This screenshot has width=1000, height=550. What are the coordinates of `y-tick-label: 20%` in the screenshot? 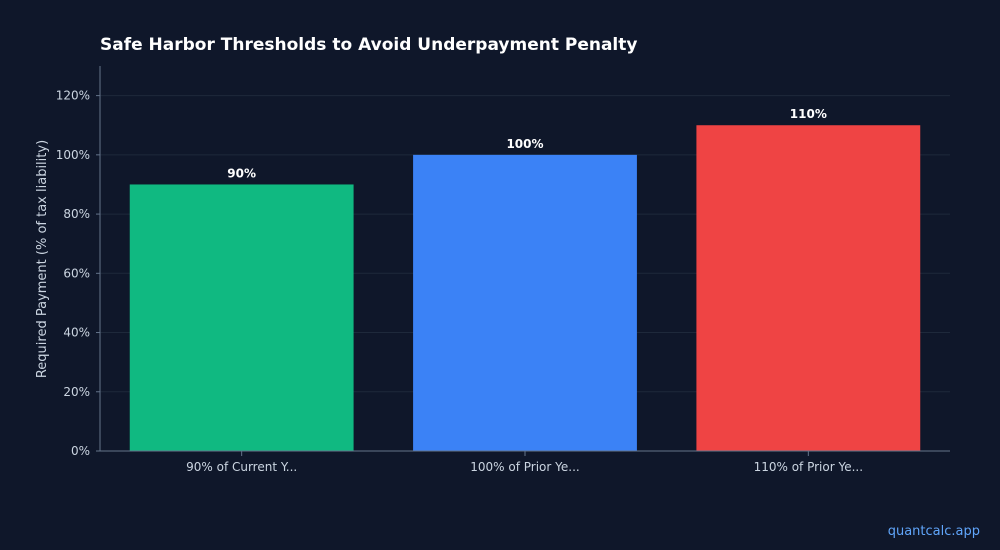 It's located at (76, 392).